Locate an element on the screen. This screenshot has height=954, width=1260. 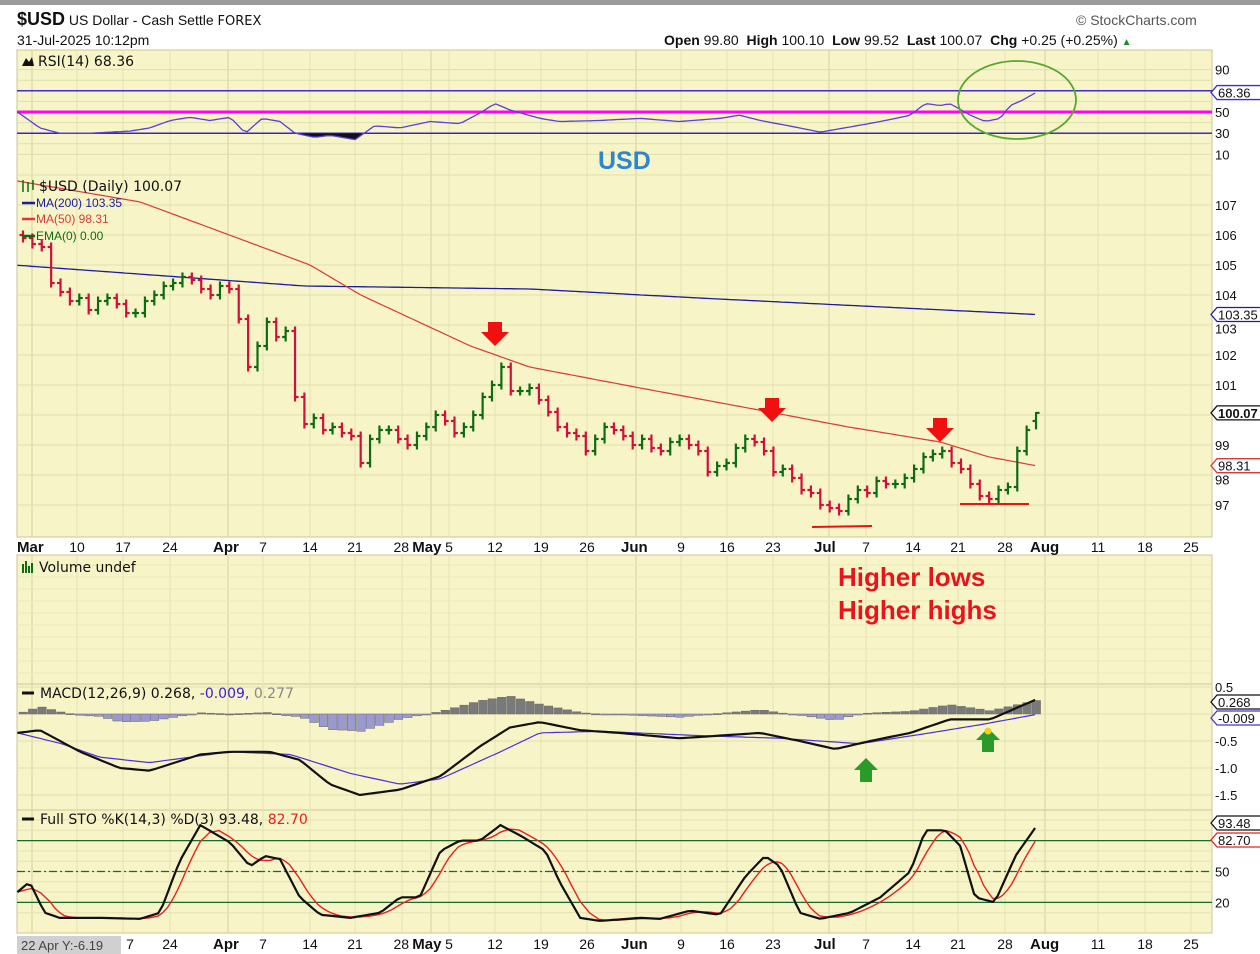
sto-k-value-tag: 93.48 is located at coordinates (1234, 823).